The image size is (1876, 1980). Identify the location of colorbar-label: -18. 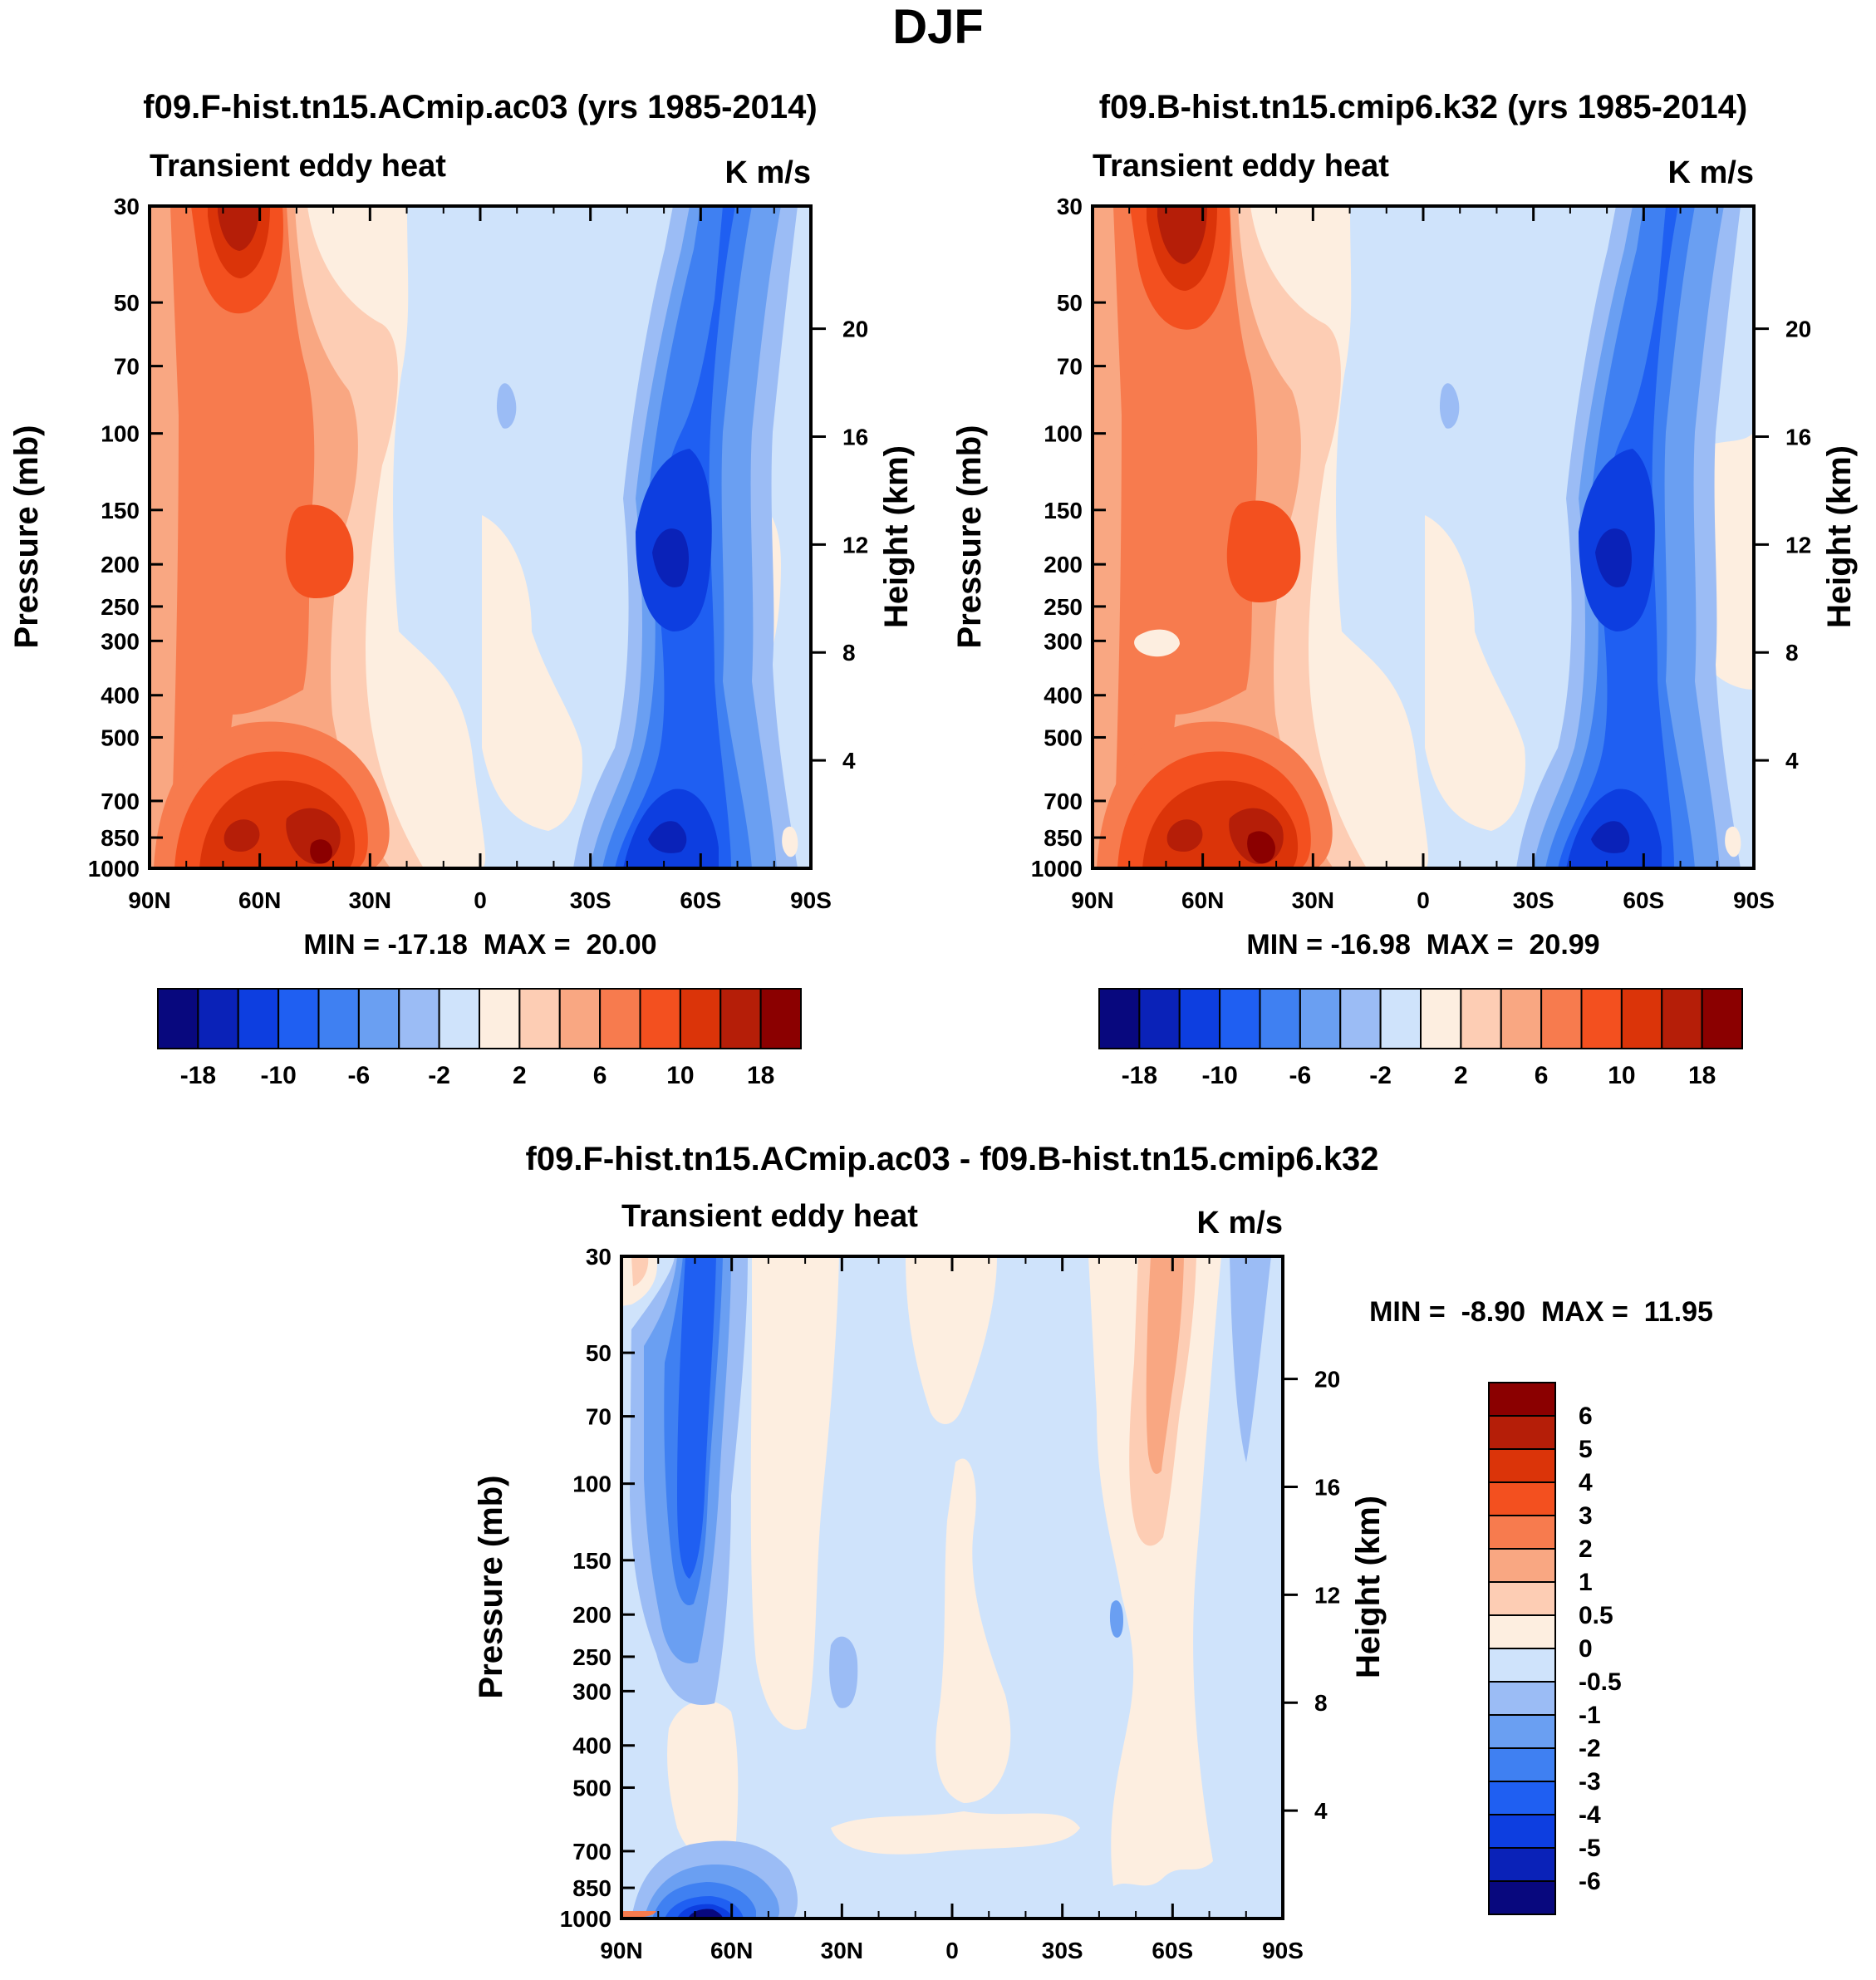
(198, 1075).